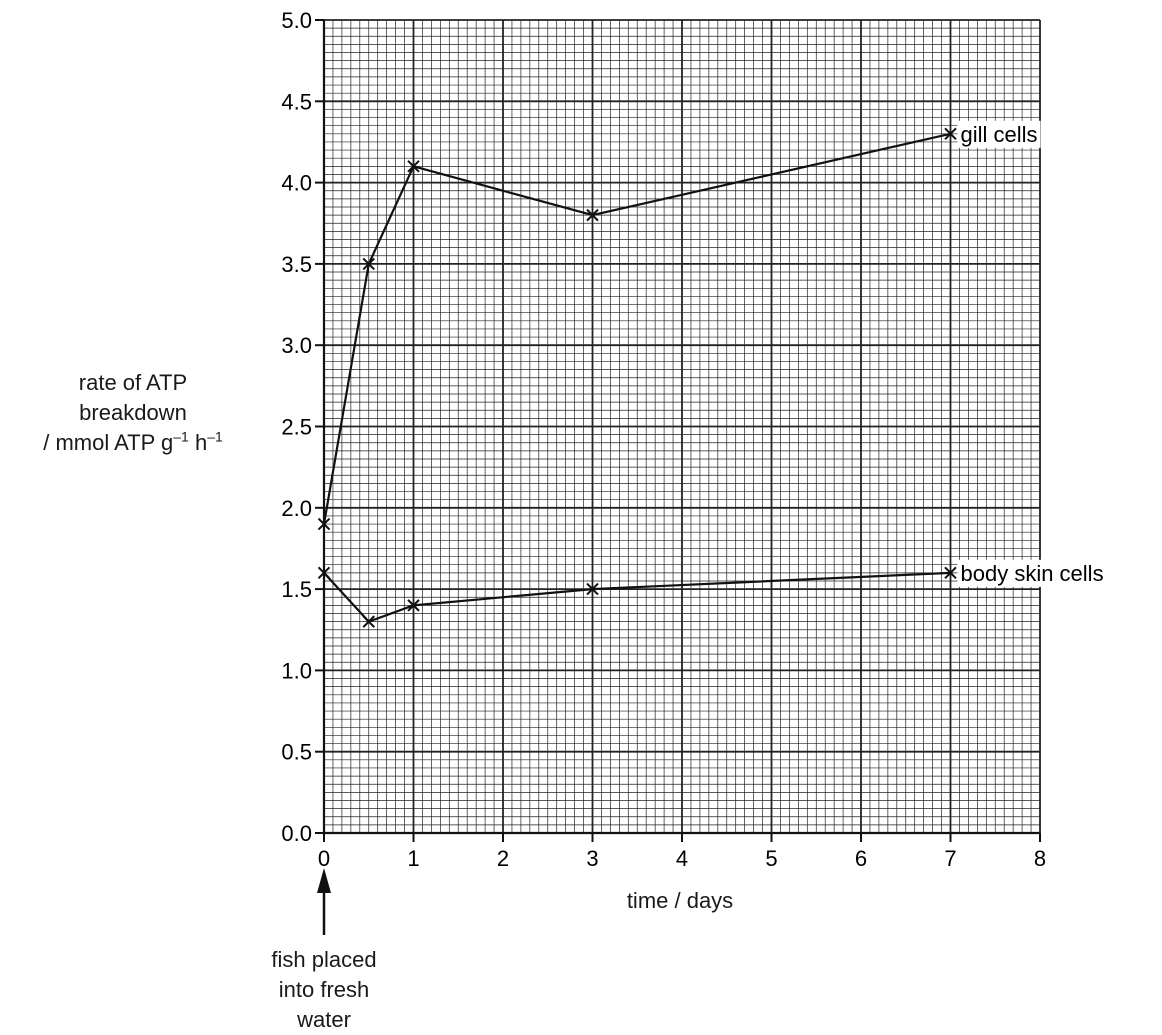  I want to click on y-tick-label: 2.0, so click(296, 508).